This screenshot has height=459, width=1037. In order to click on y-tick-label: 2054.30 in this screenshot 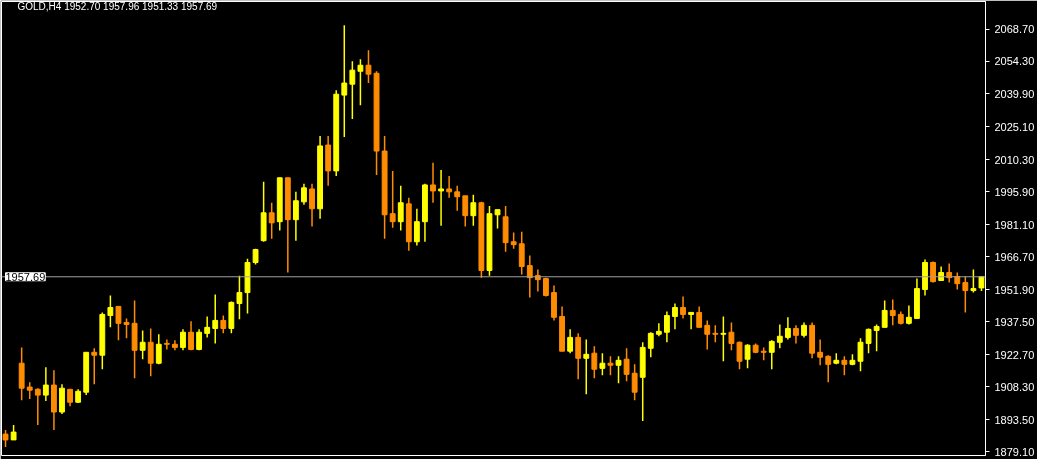, I will do `click(1014, 61)`.